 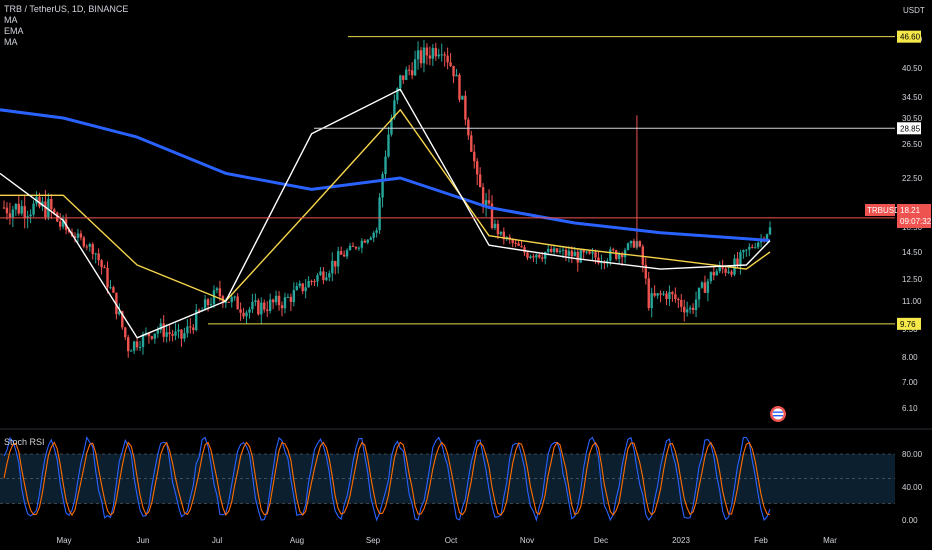 I want to click on rsi-tick: 40.00, so click(x=912, y=487).